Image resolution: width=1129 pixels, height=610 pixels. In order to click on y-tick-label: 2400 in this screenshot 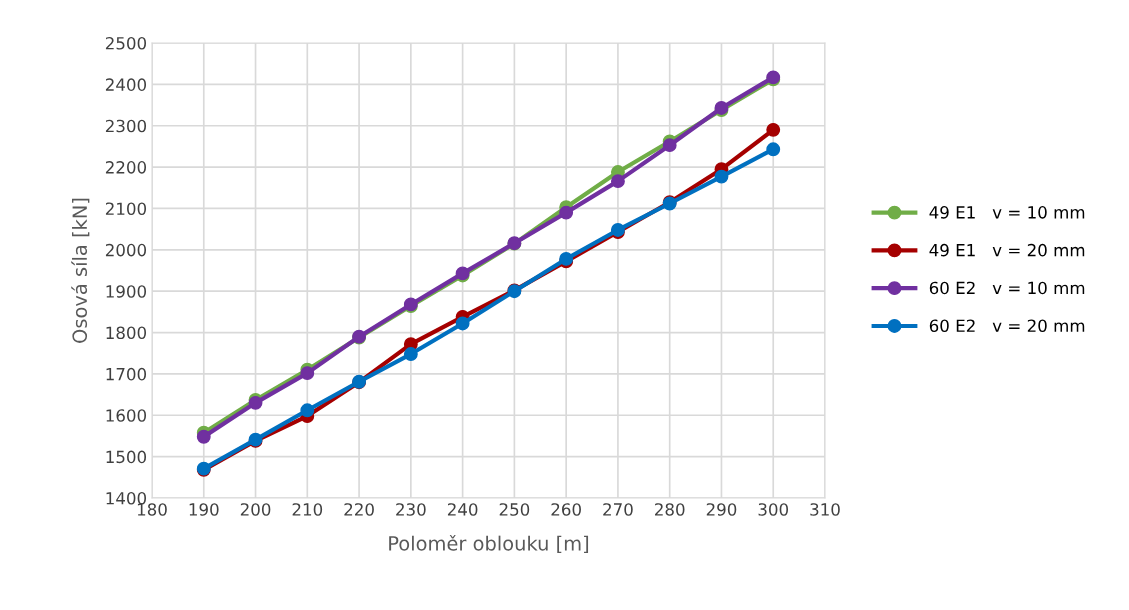, I will do `click(126, 84)`.